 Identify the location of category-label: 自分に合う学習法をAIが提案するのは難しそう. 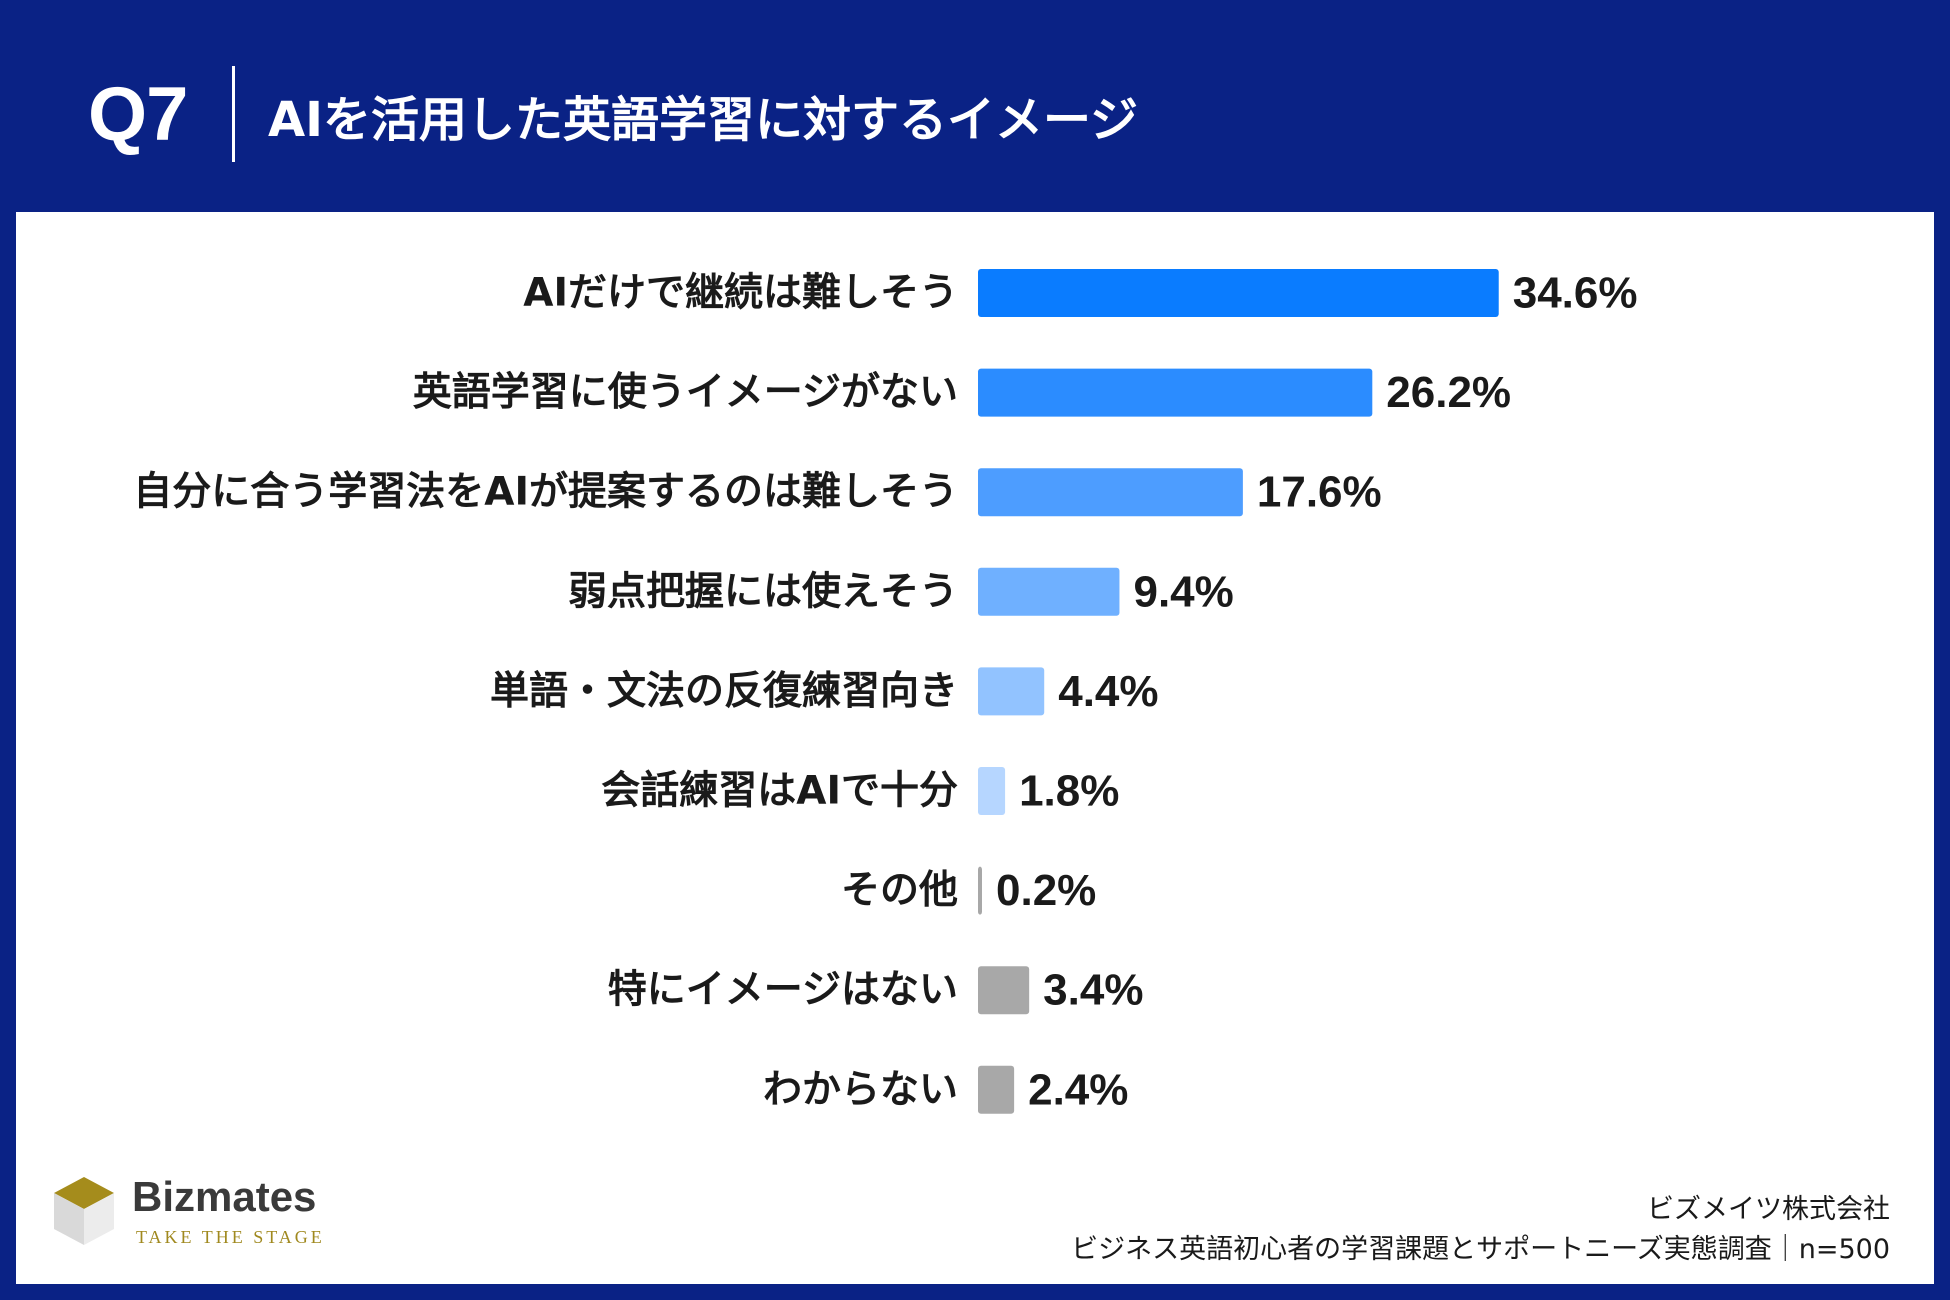
(545, 492).